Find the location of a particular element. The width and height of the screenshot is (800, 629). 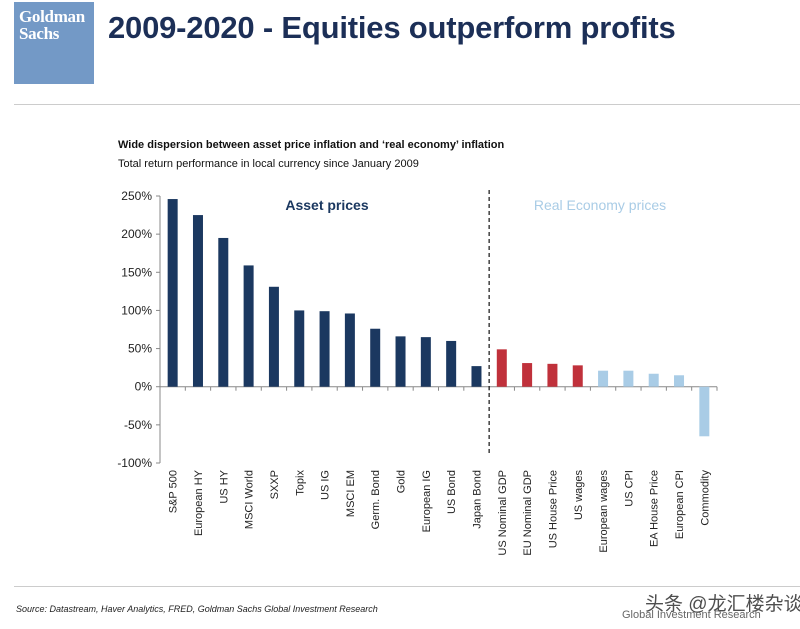

y-tick-label: 200% is located at coordinates (136, 234).